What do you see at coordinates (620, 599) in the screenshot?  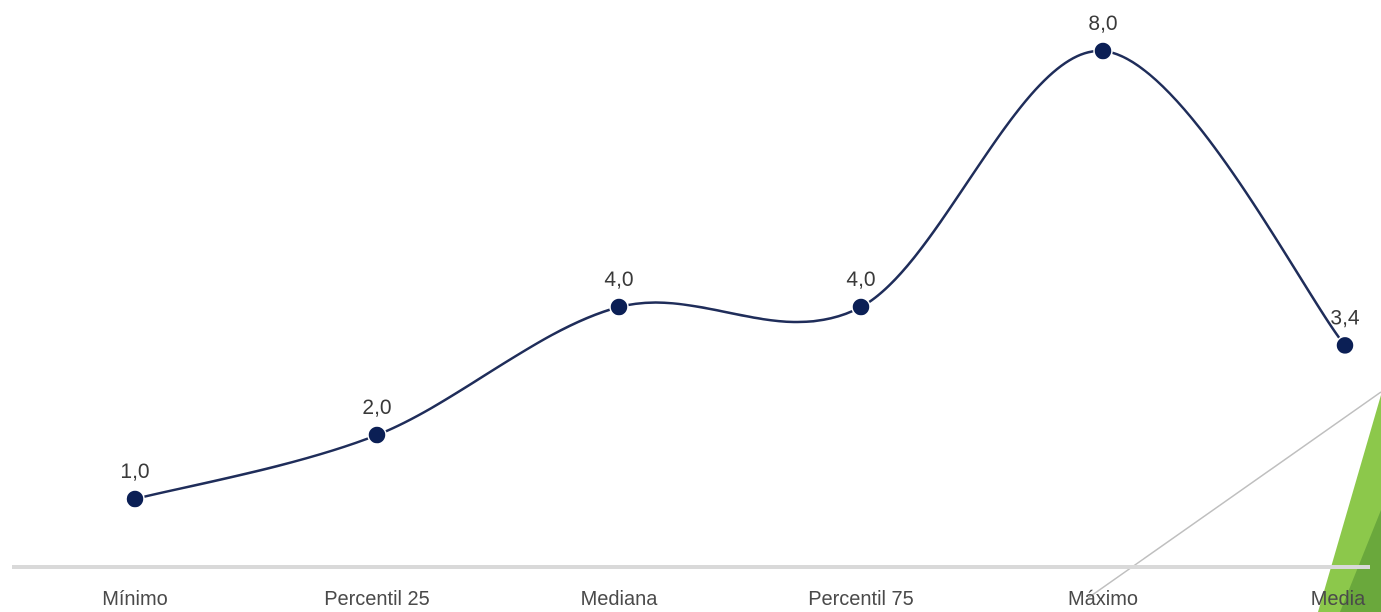 I see `category-label-3: Mediana` at bounding box center [620, 599].